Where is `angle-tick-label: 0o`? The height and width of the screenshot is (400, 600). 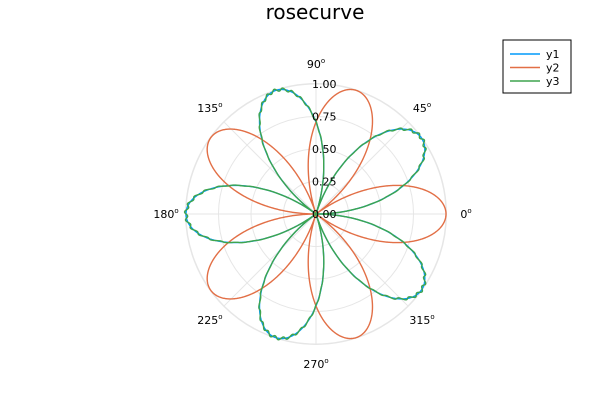 angle-tick-label: 0o is located at coordinates (465, 214).